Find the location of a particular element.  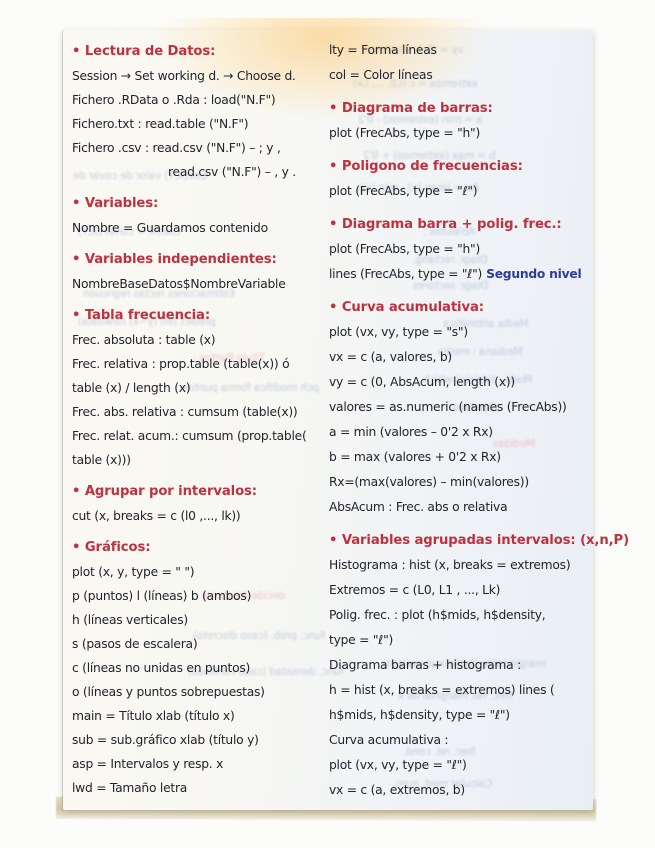

note-text: asp = Intervalos y resp. x is located at coordinates (148, 764).